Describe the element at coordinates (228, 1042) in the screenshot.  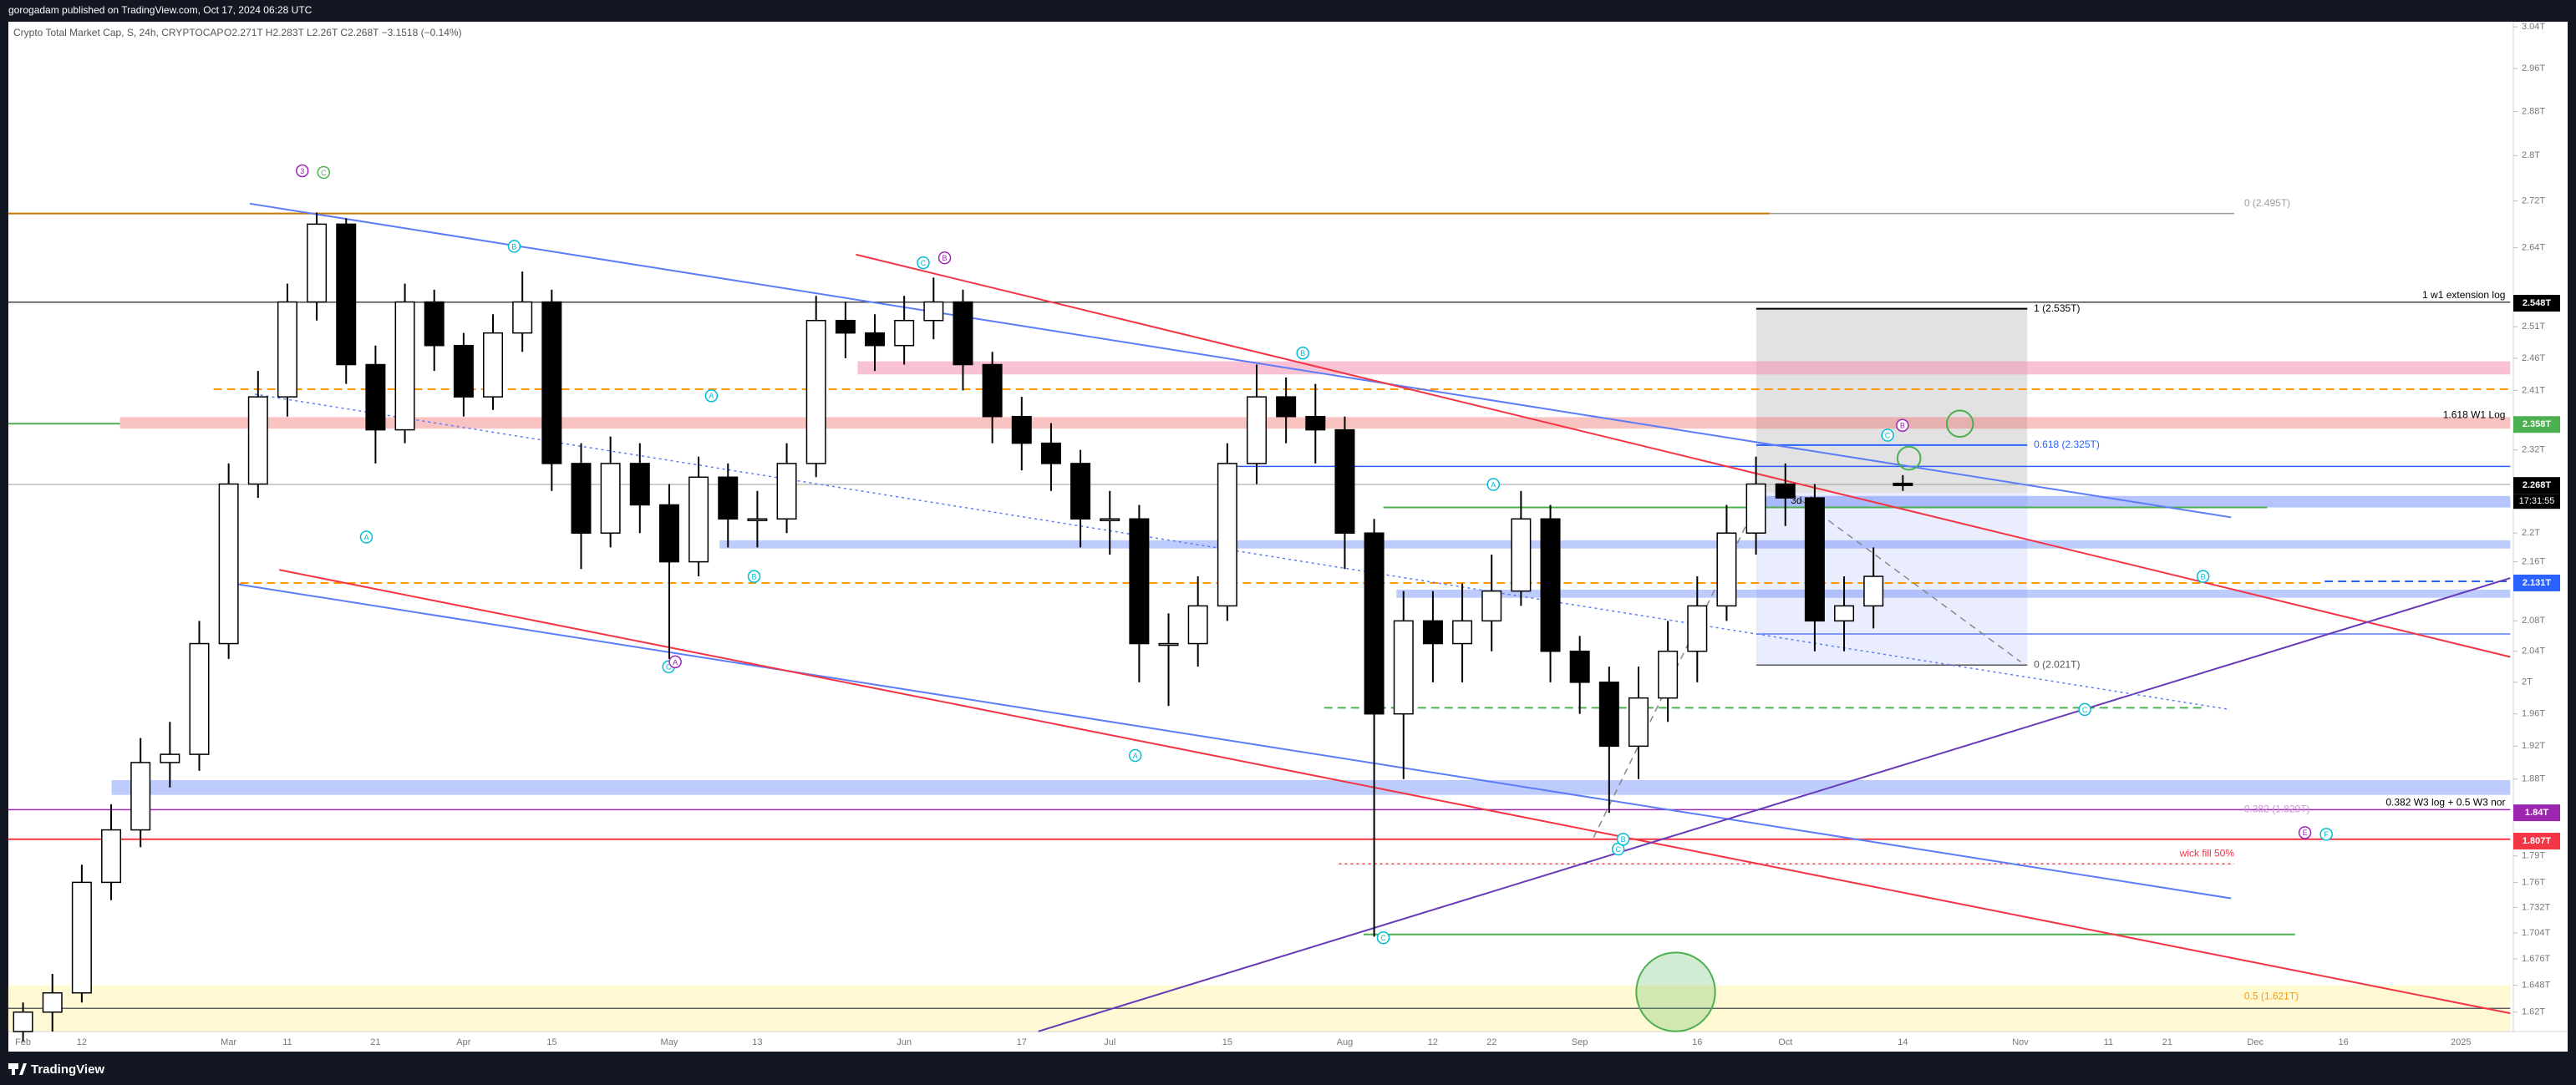
I see `x-tick-label: Mar` at that location.